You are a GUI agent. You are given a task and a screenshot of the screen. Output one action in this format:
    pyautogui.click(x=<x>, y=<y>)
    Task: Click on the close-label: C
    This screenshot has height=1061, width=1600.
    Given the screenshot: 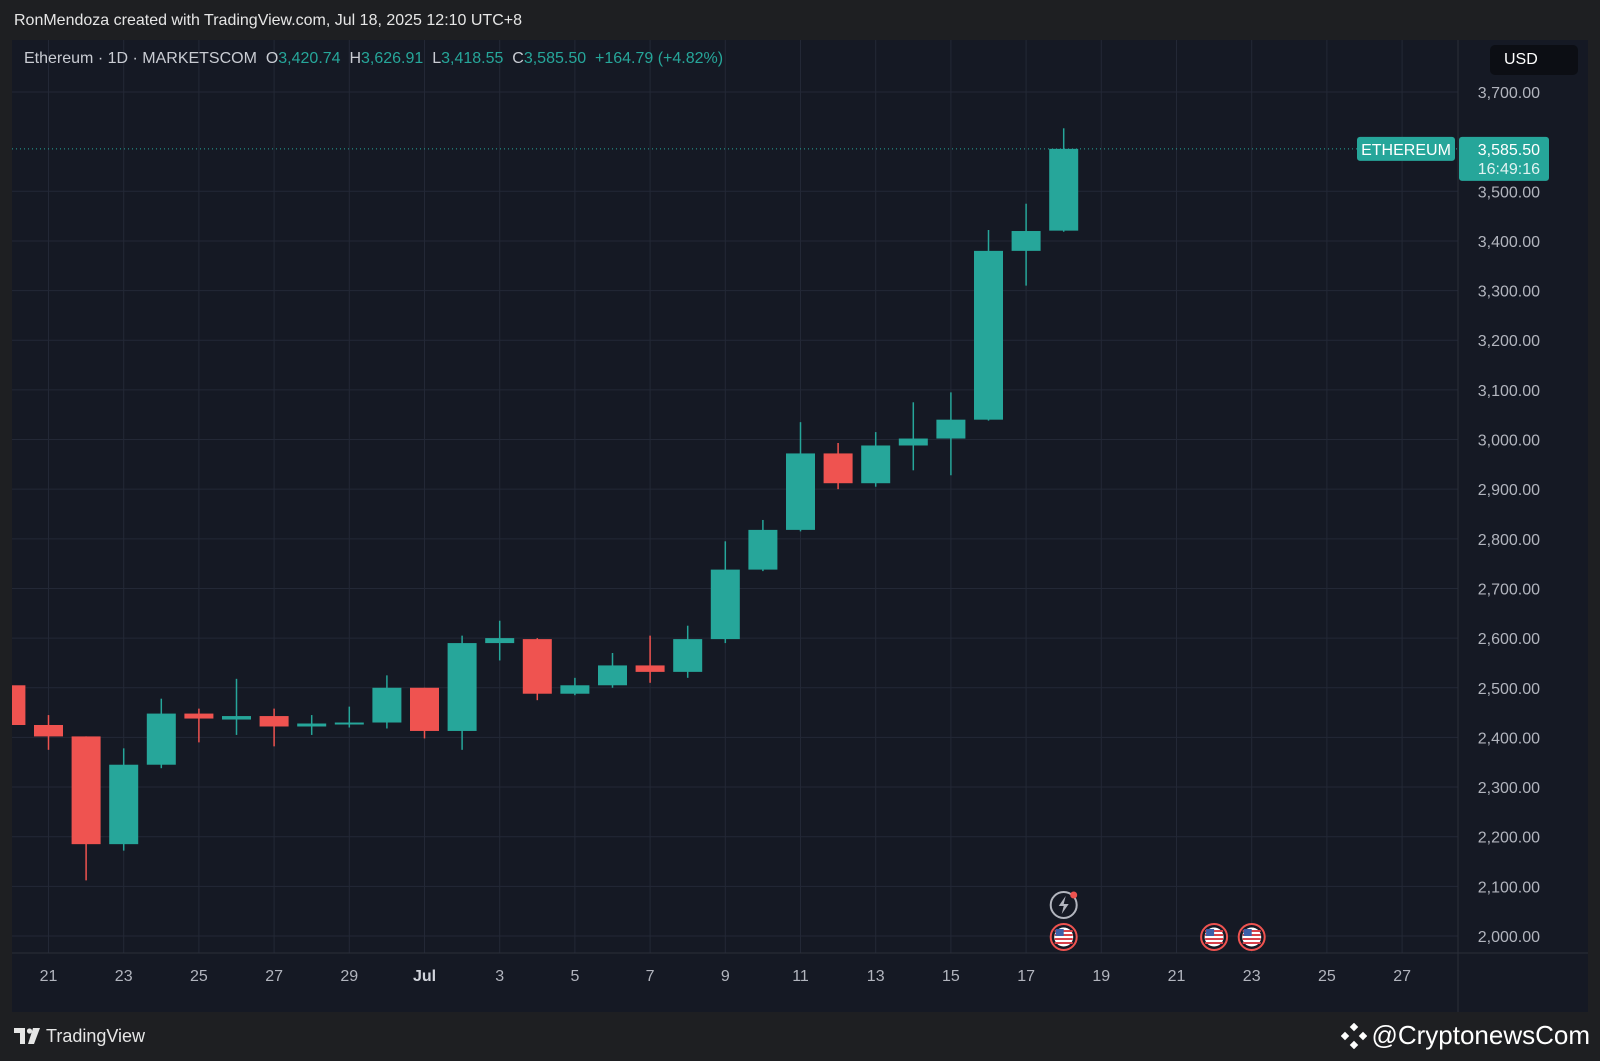 What is the action you would take?
    pyautogui.click(x=518, y=58)
    